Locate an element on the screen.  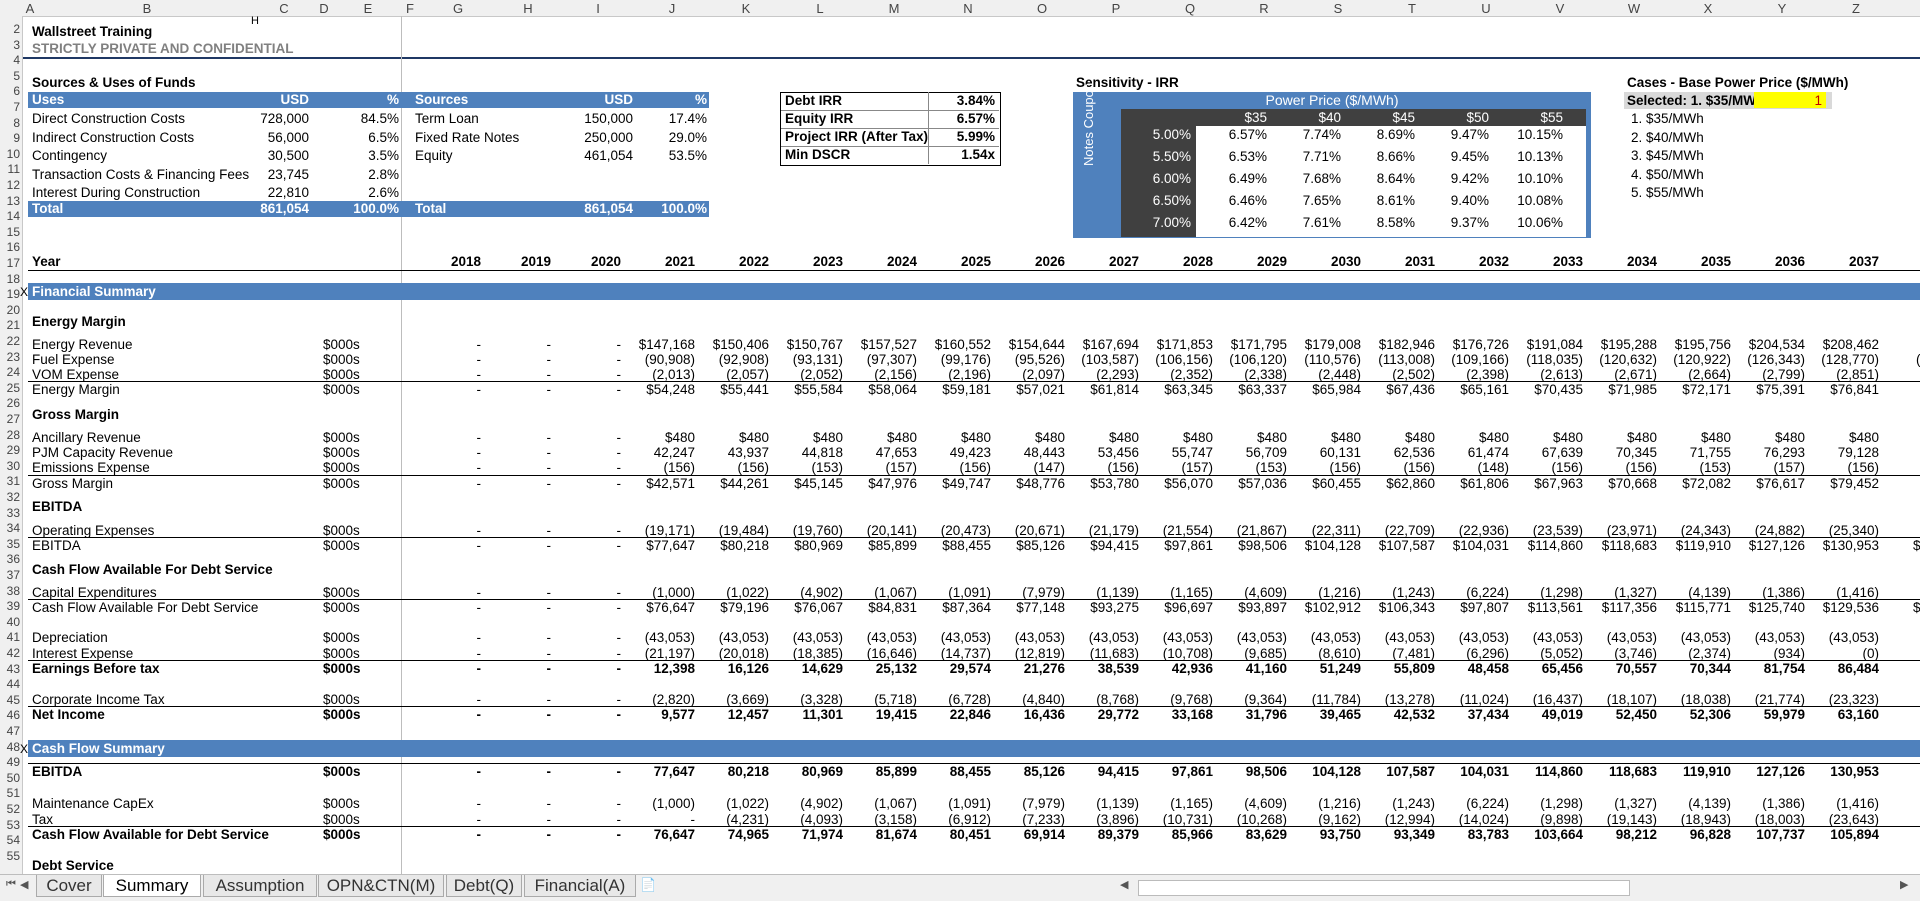
column-header-s: S is located at coordinates (1338, 8).